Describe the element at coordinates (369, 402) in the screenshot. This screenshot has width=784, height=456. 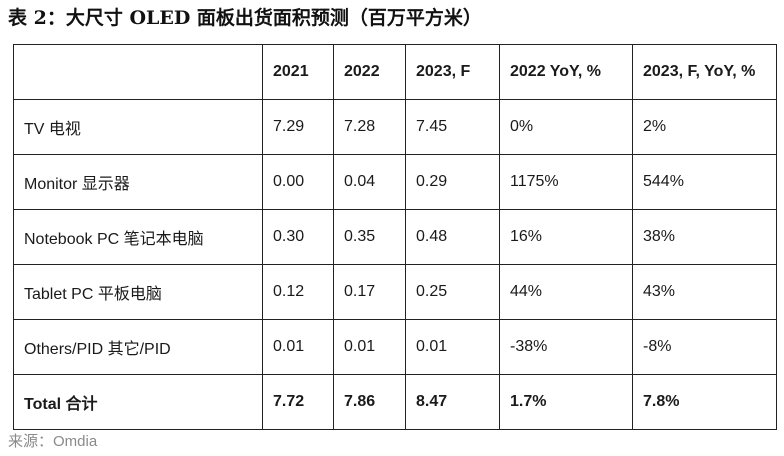
I see `table-cell: 7.86` at that location.